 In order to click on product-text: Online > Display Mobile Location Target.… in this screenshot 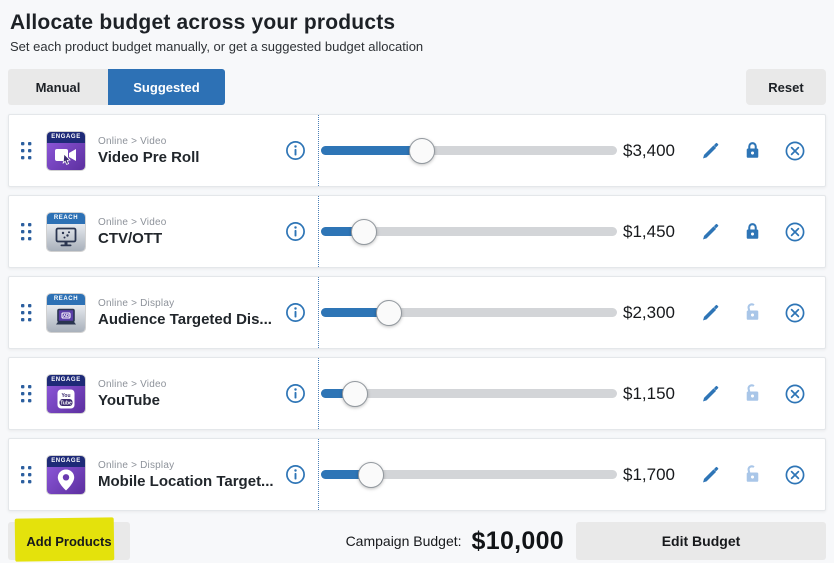, I will do `click(186, 475)`.